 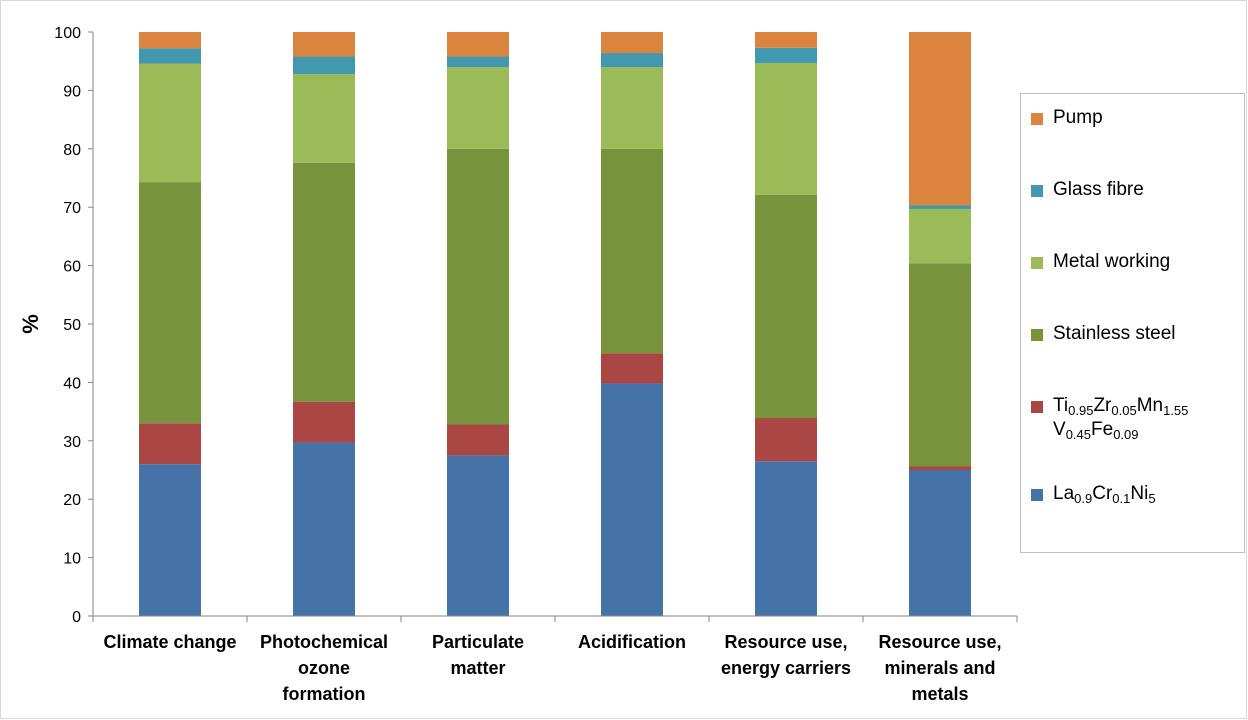 I want to click on legend-label: Ti0.95Zr0.05Mn1.55 V0.45Fe0.09, so click(x=1121, y=418).